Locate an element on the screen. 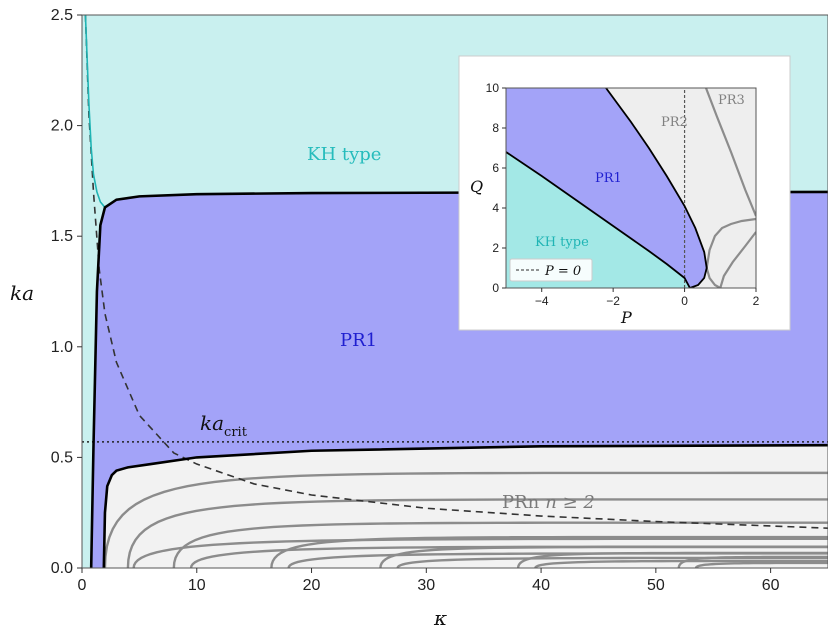 The image size is (828, 630). inset-region-kh-fill is located at coordinates (598, 220).